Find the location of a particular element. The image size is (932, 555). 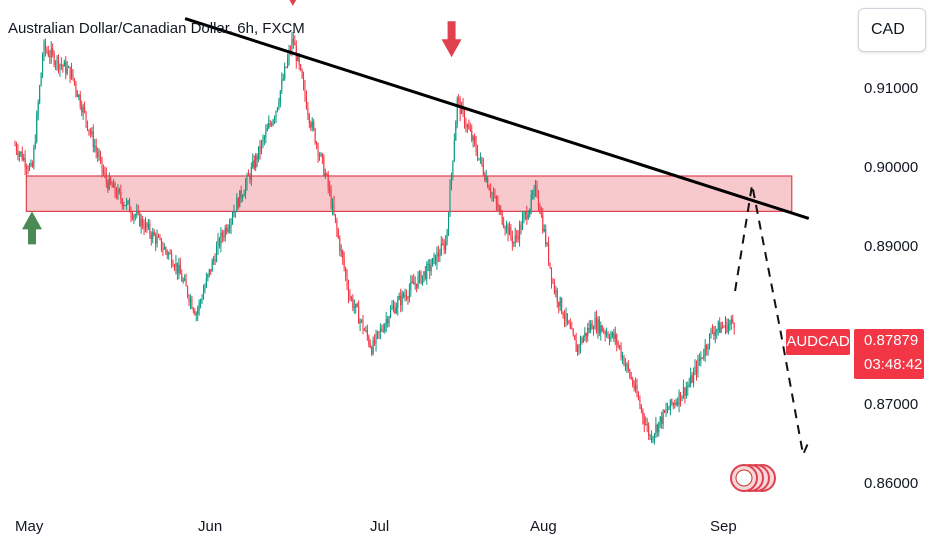

currency-button: CAD is located at coordinates (892, 30).